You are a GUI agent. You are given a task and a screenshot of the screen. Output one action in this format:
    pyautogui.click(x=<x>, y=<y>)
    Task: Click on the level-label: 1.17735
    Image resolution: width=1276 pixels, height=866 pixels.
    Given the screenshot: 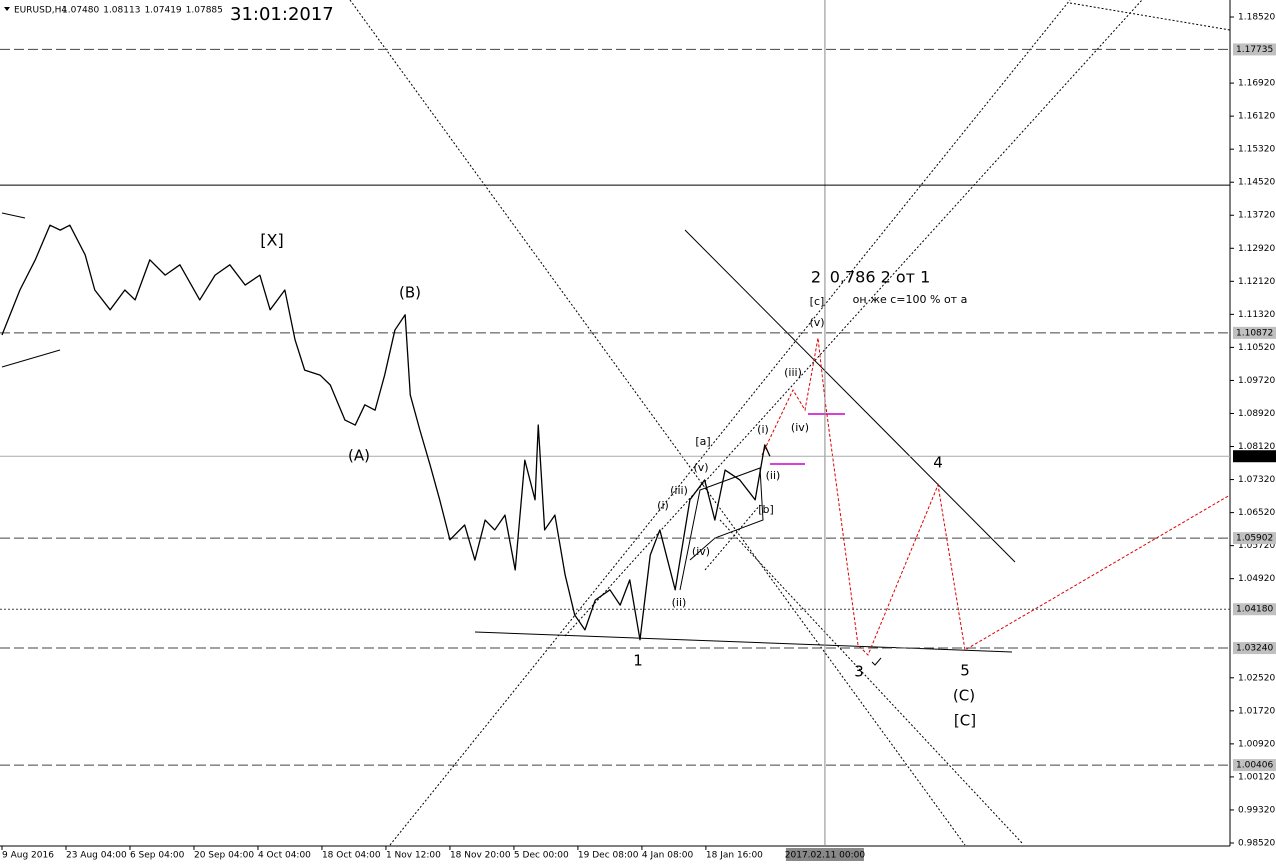 What is the action you would take?
    pyautogui.click(x=1254, y=50)
    